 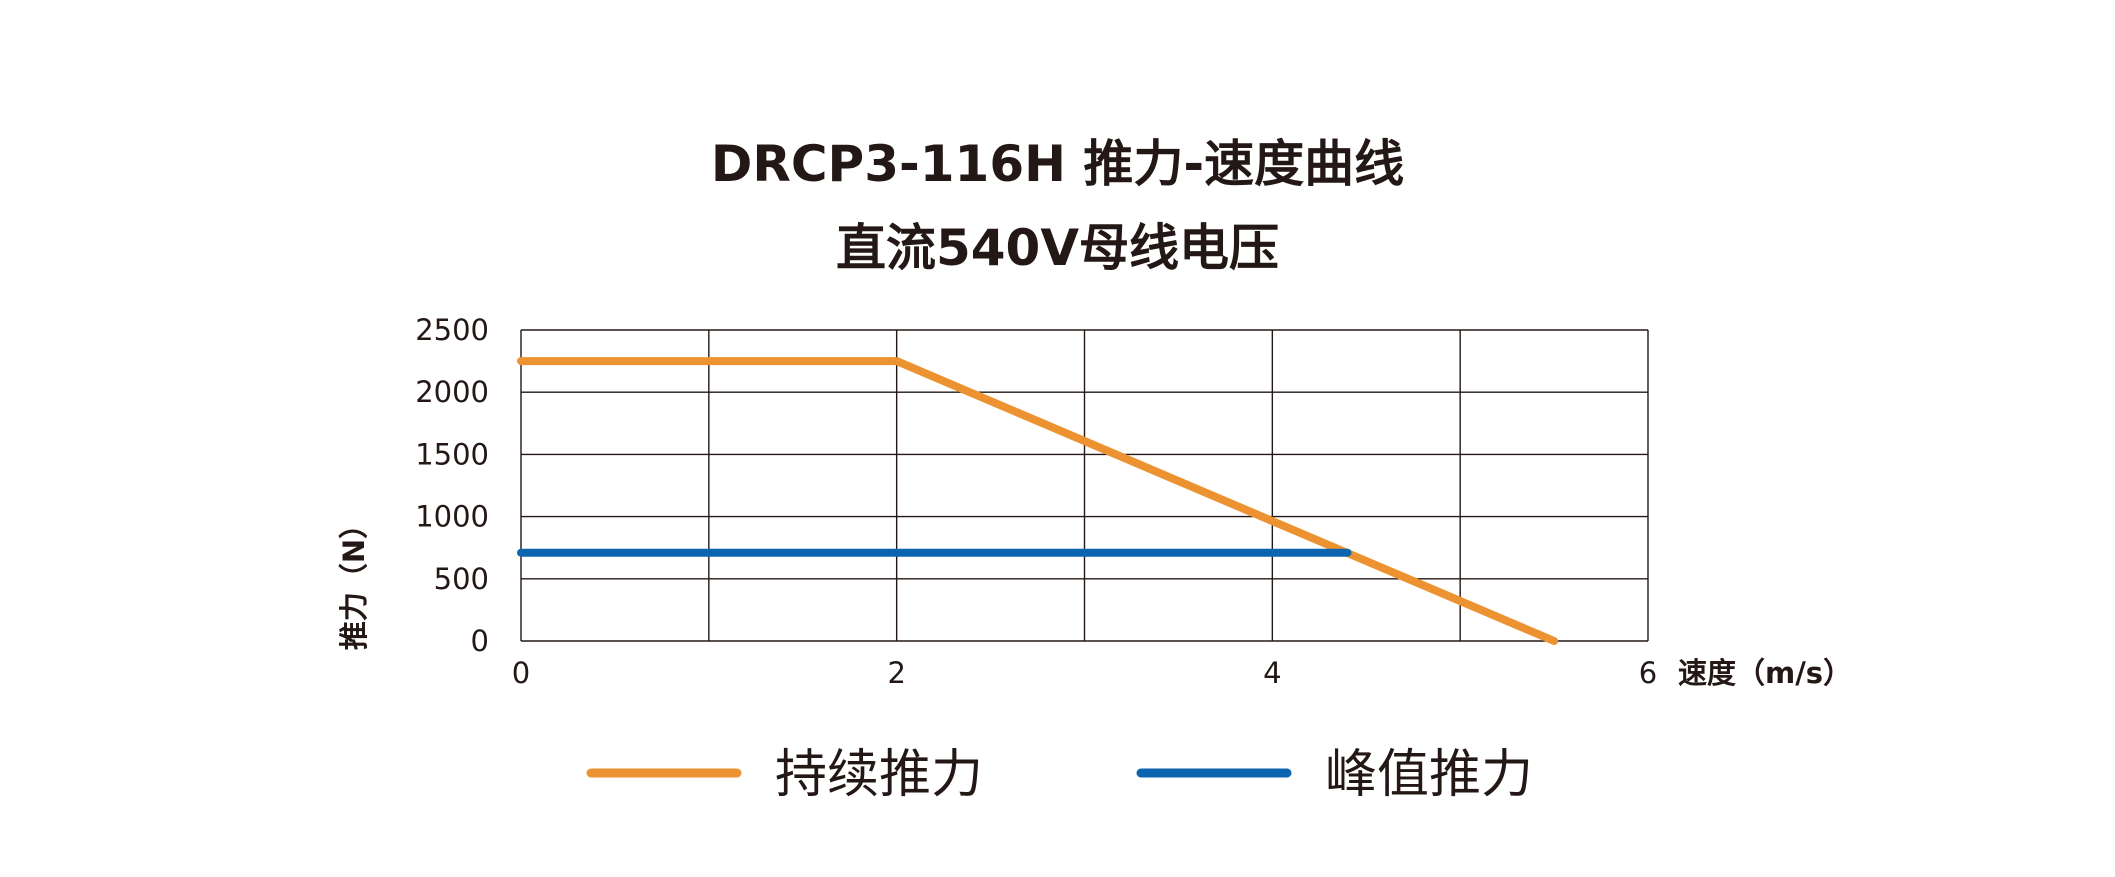 What do you see at coordinates (1272, 673) in the screenshot?
I see `x-tick-label: 4` at bounding box center [1272, 673].